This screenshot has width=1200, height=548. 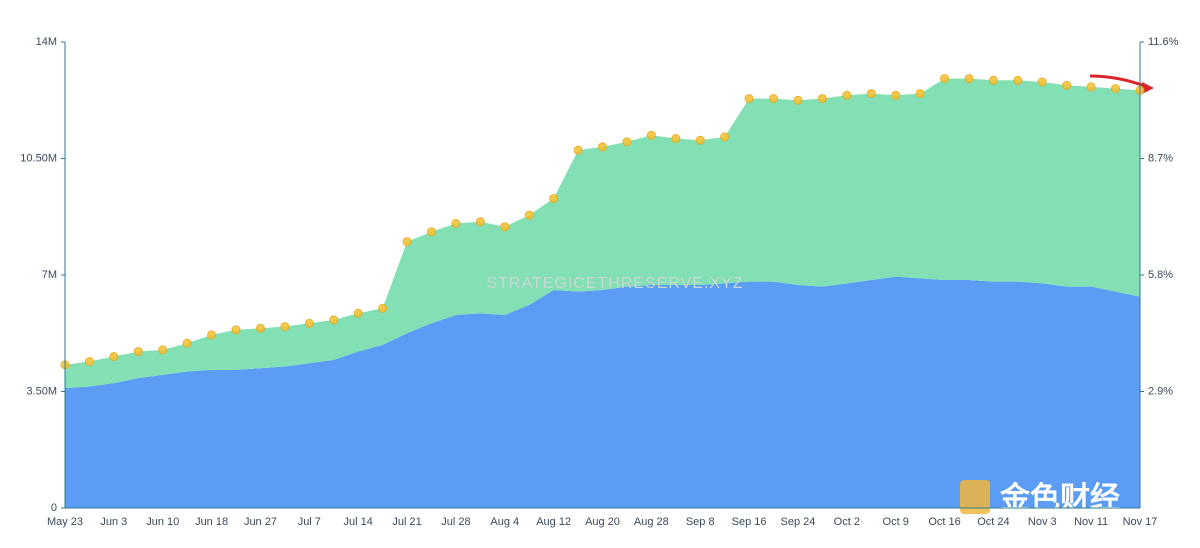 I want to click on x-tick-label: Oct 2, so click(x=847, y=522).